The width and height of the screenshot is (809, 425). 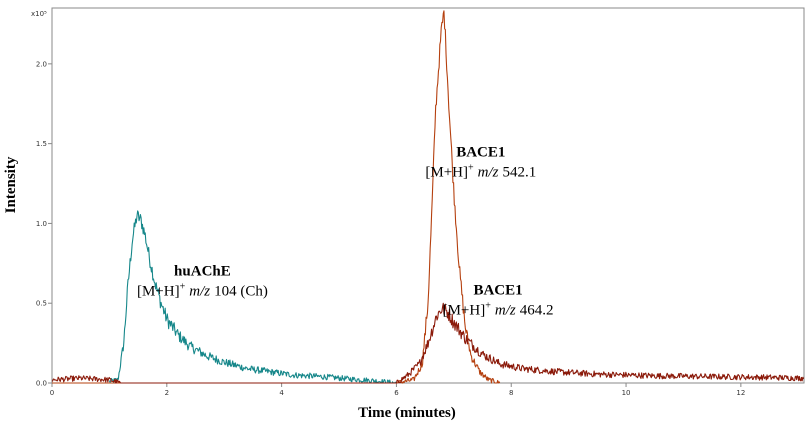 What do you see at coordinates (41, 64) in the screenshot?
I see `y-tick-label: 2.0` at bounding box center [41, 64].